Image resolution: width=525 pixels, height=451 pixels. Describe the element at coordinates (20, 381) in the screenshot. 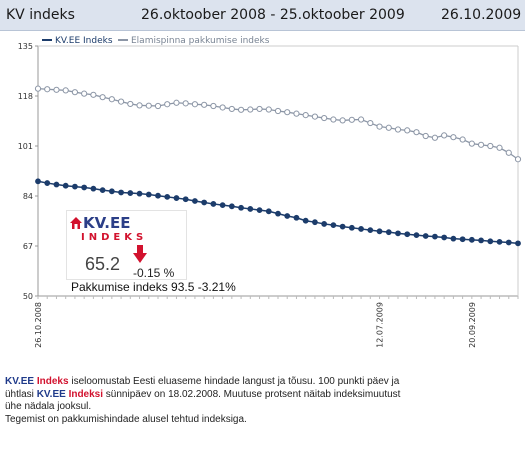

I see `brand-kvee: KV.EE` at that location.